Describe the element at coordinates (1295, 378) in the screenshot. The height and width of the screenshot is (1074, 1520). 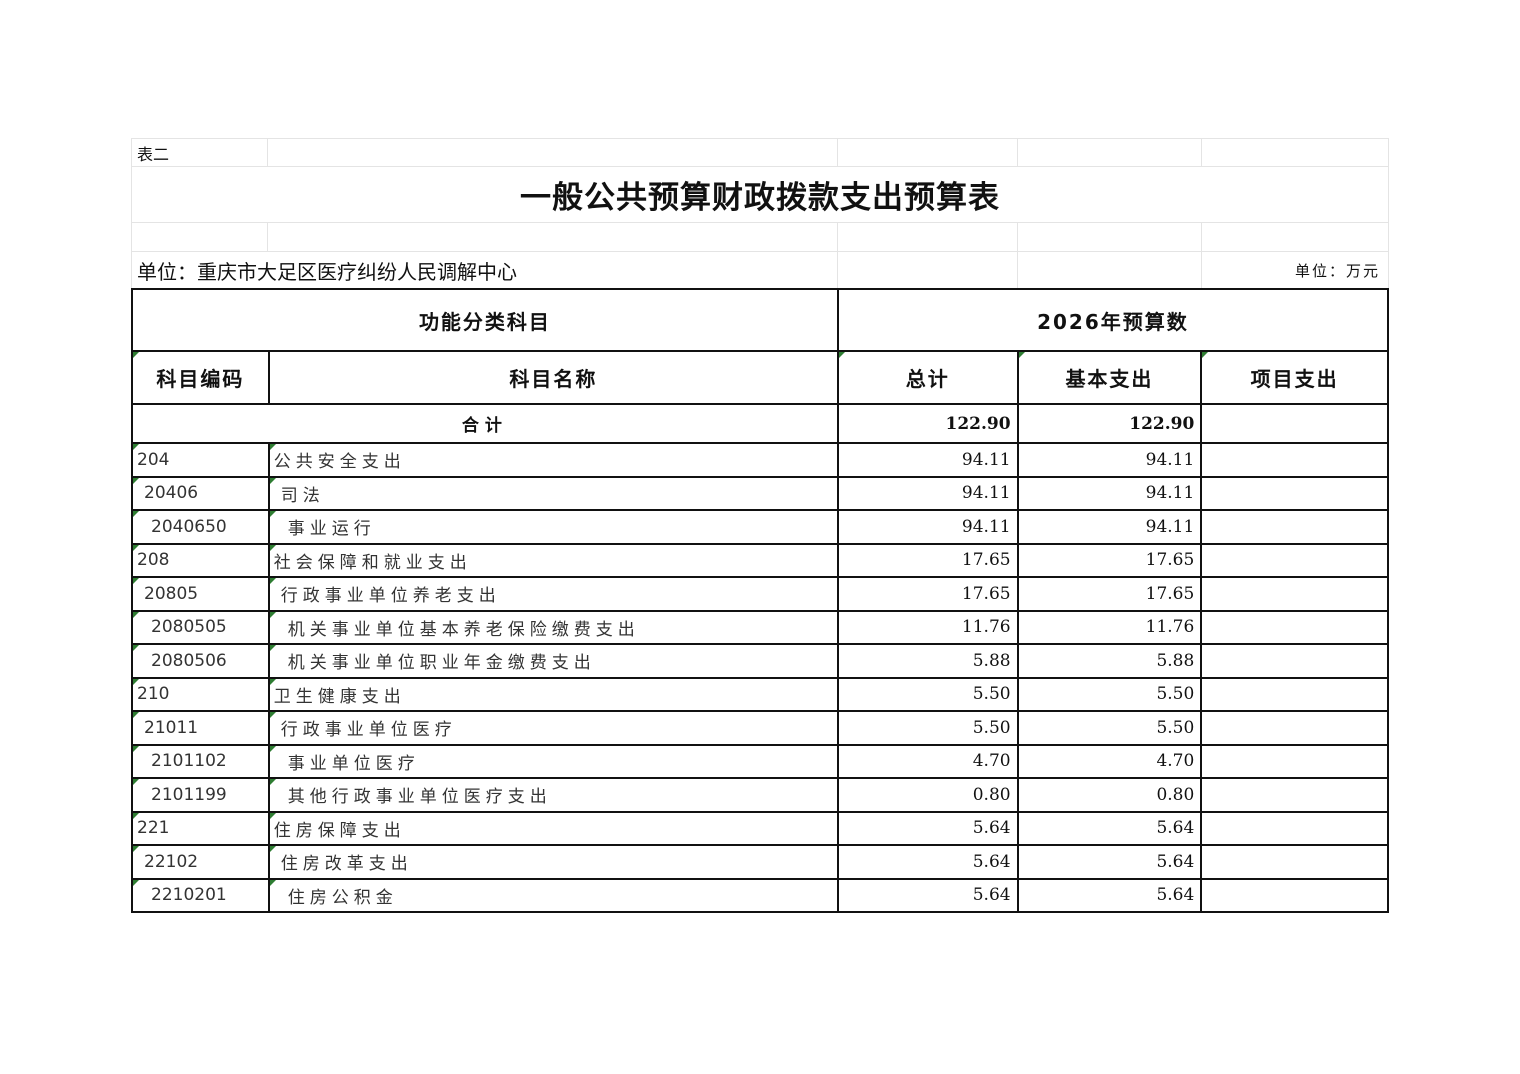
I see `header-project: 项目支出` at that location.